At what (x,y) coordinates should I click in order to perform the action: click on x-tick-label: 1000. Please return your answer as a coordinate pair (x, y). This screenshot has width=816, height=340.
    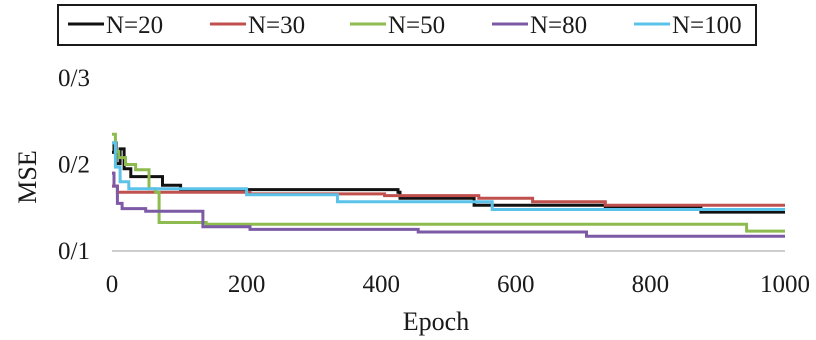
    Looking at the image, I should click on (785, 284).